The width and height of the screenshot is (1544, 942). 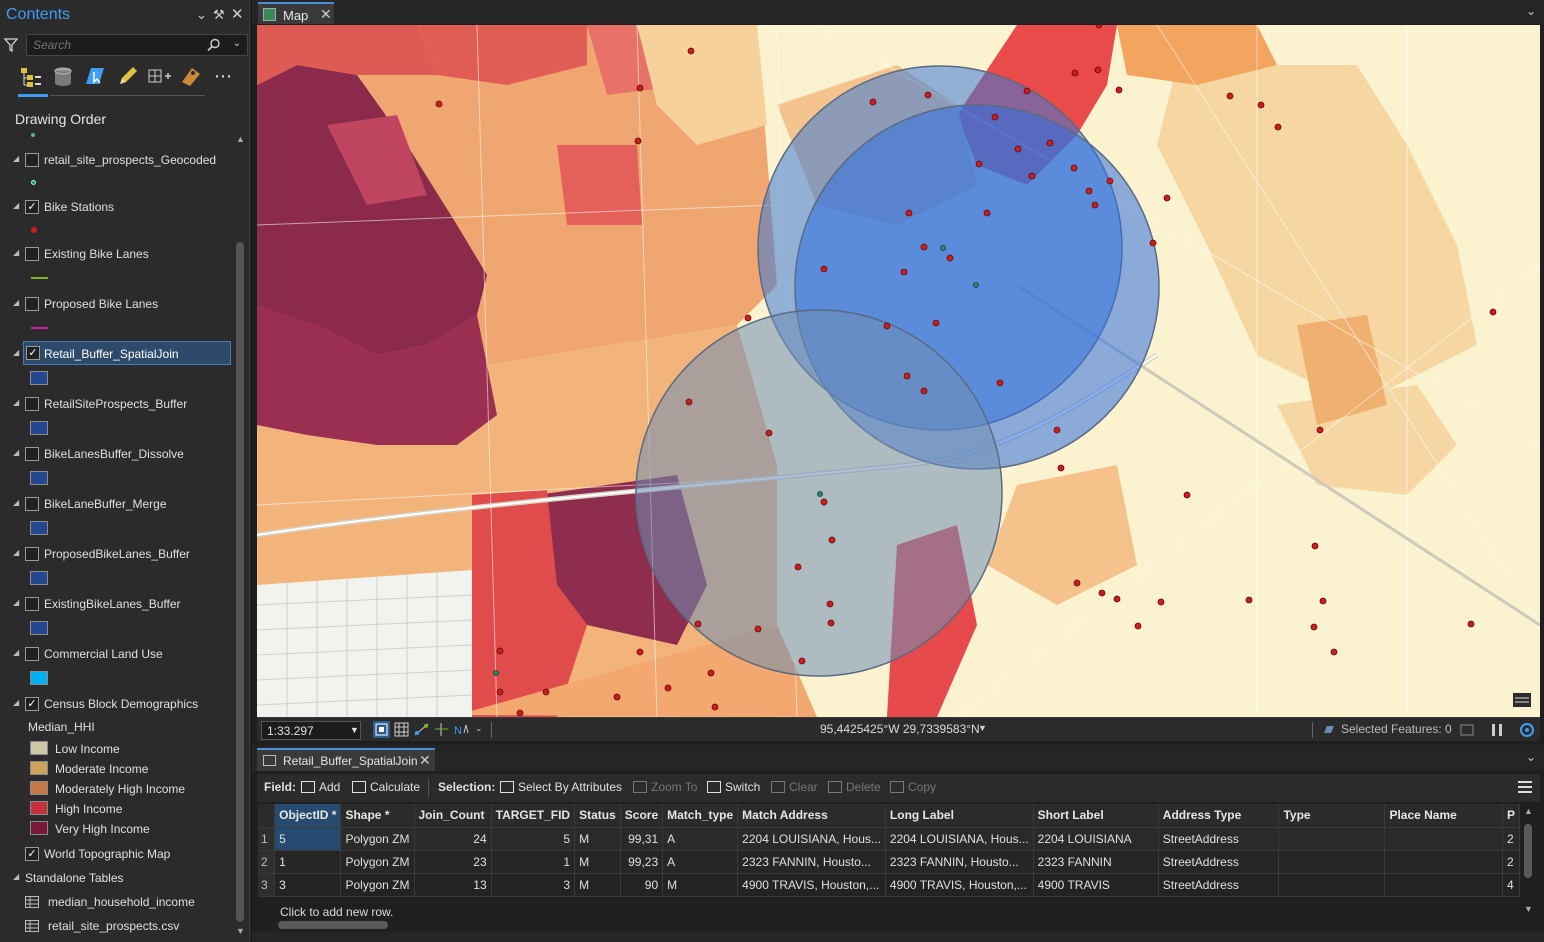 I want to click on row-number: 3, so click(x=267, y=885).